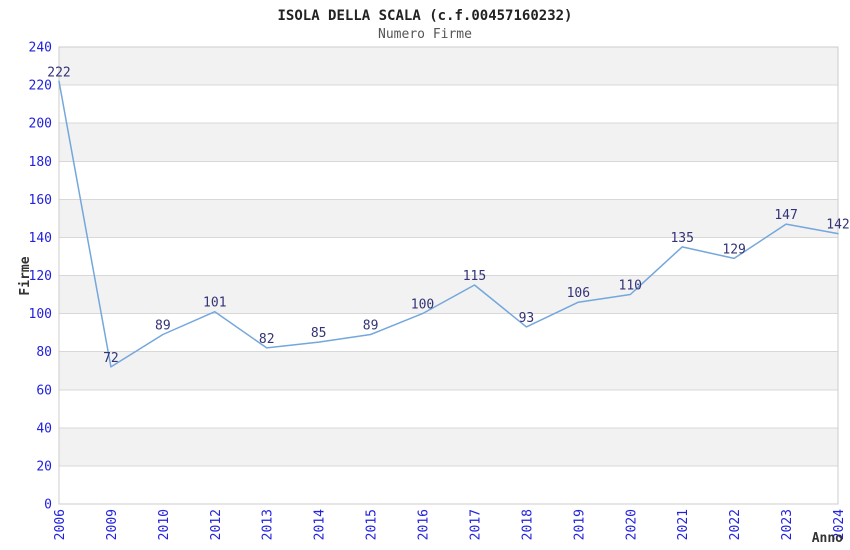 The image size is (850, 550). What do you see at coordinates (112, 524) in the screenshot?
I see `x-tick-label: 2009` at bounding box center [112, 524].